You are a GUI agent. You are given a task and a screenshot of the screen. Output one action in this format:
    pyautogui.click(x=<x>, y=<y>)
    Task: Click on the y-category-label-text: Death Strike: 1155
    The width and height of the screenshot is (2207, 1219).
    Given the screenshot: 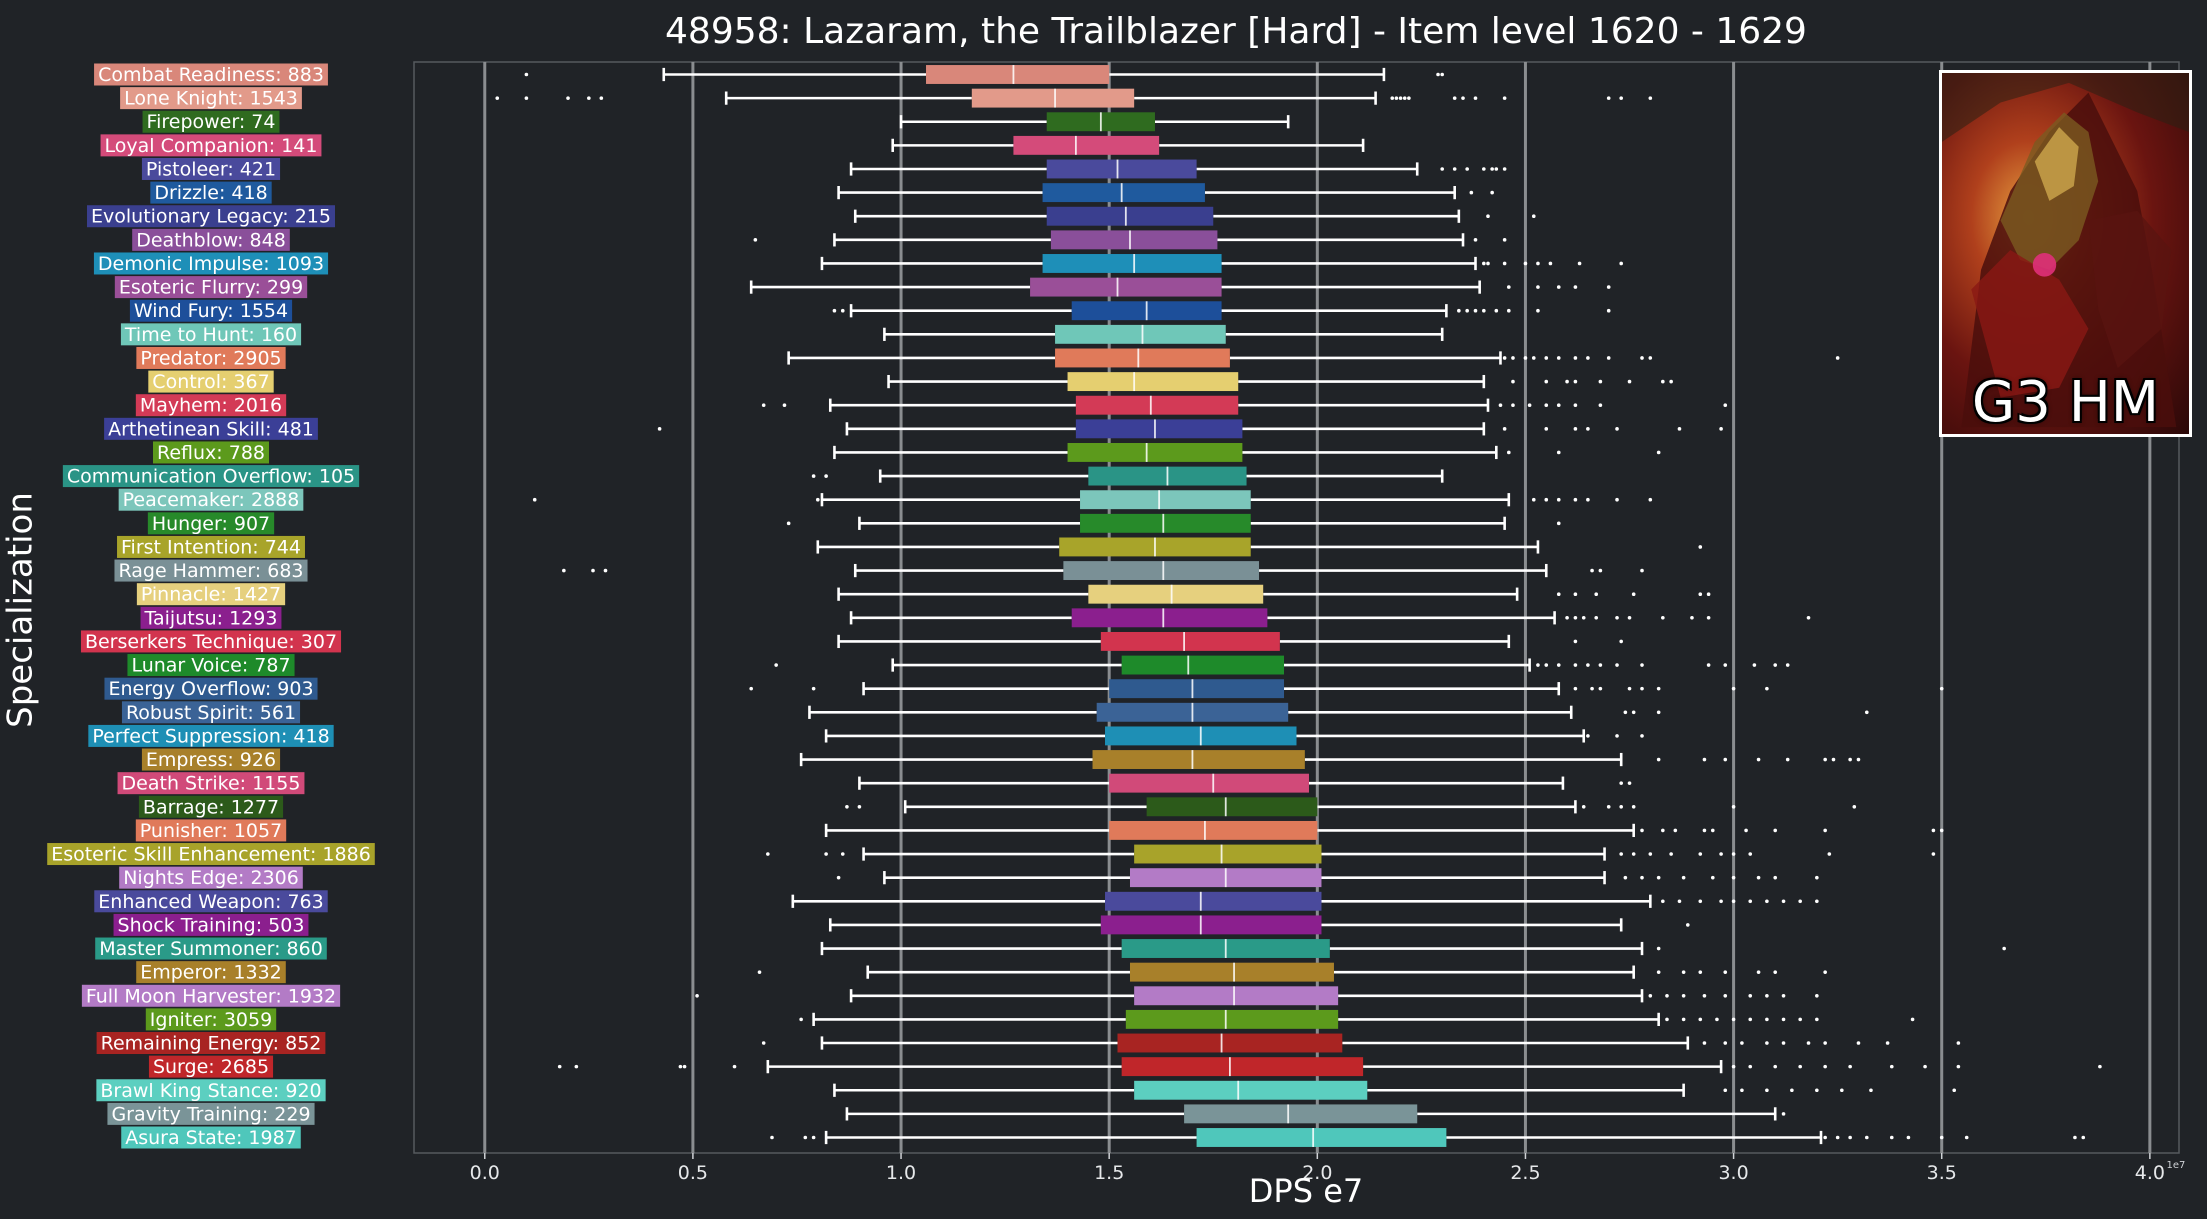 What is the action you would take?
    pyautogui.click(x=211, y=784)
    